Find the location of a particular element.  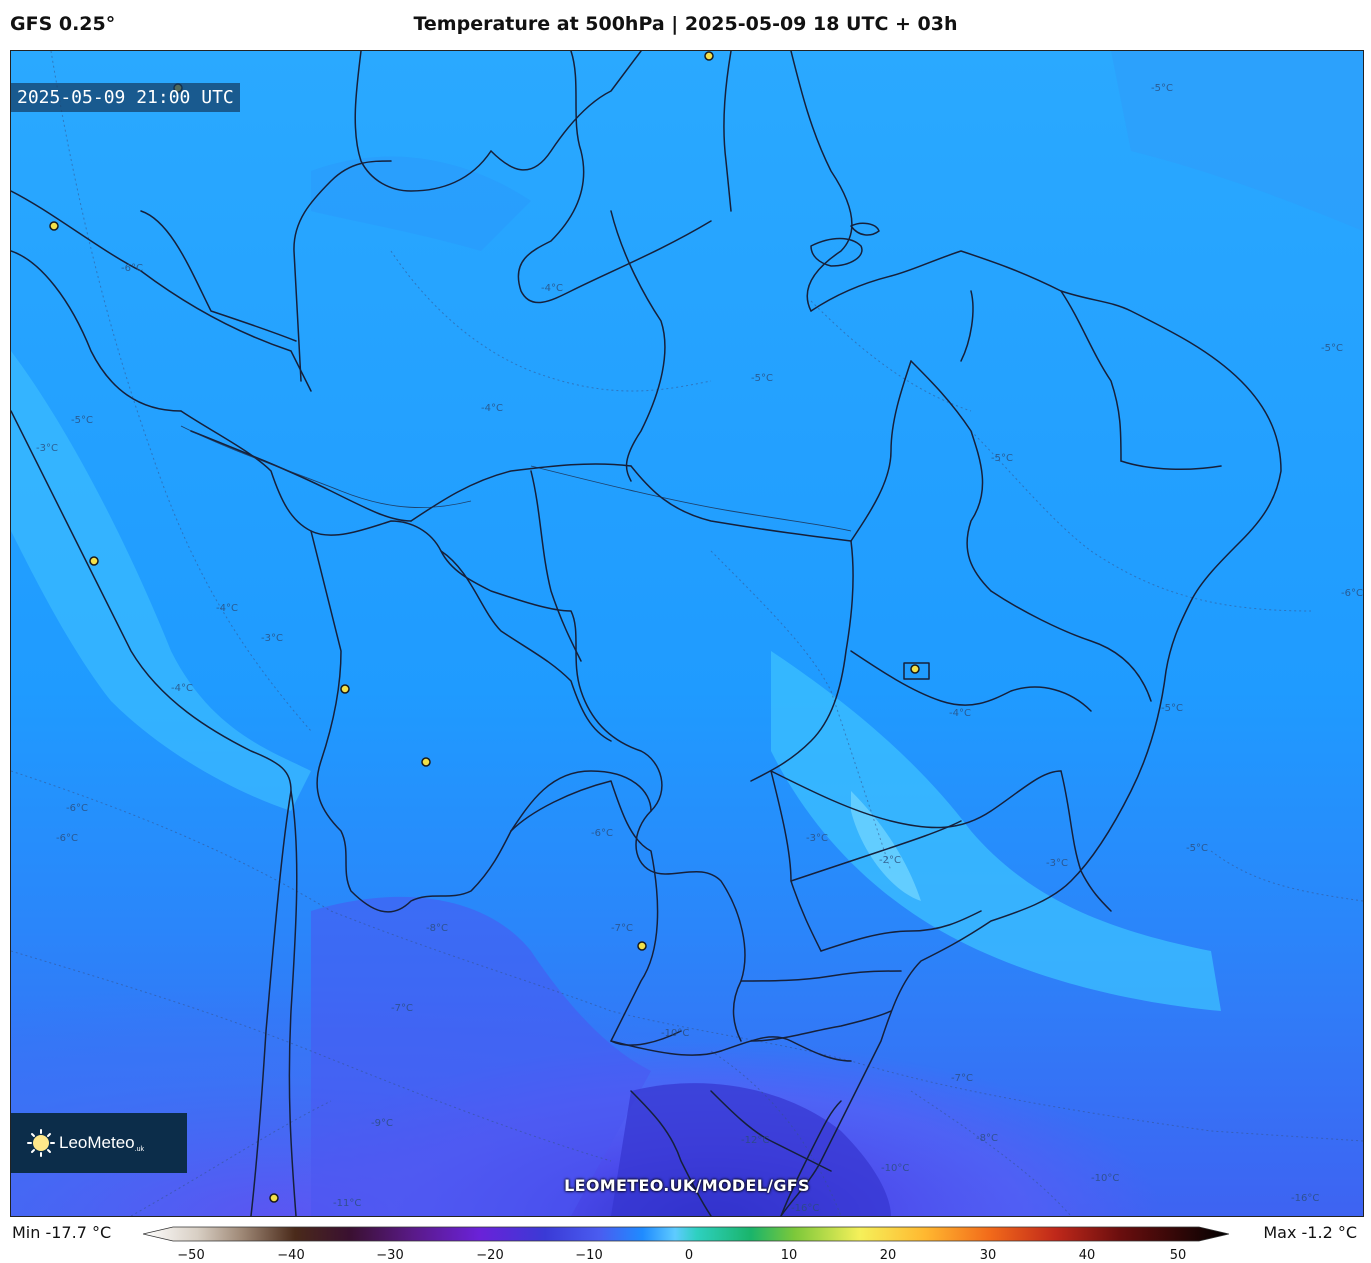

leometeo-logo: LeoMeteo.uk is located at coordinates (99, 1143).